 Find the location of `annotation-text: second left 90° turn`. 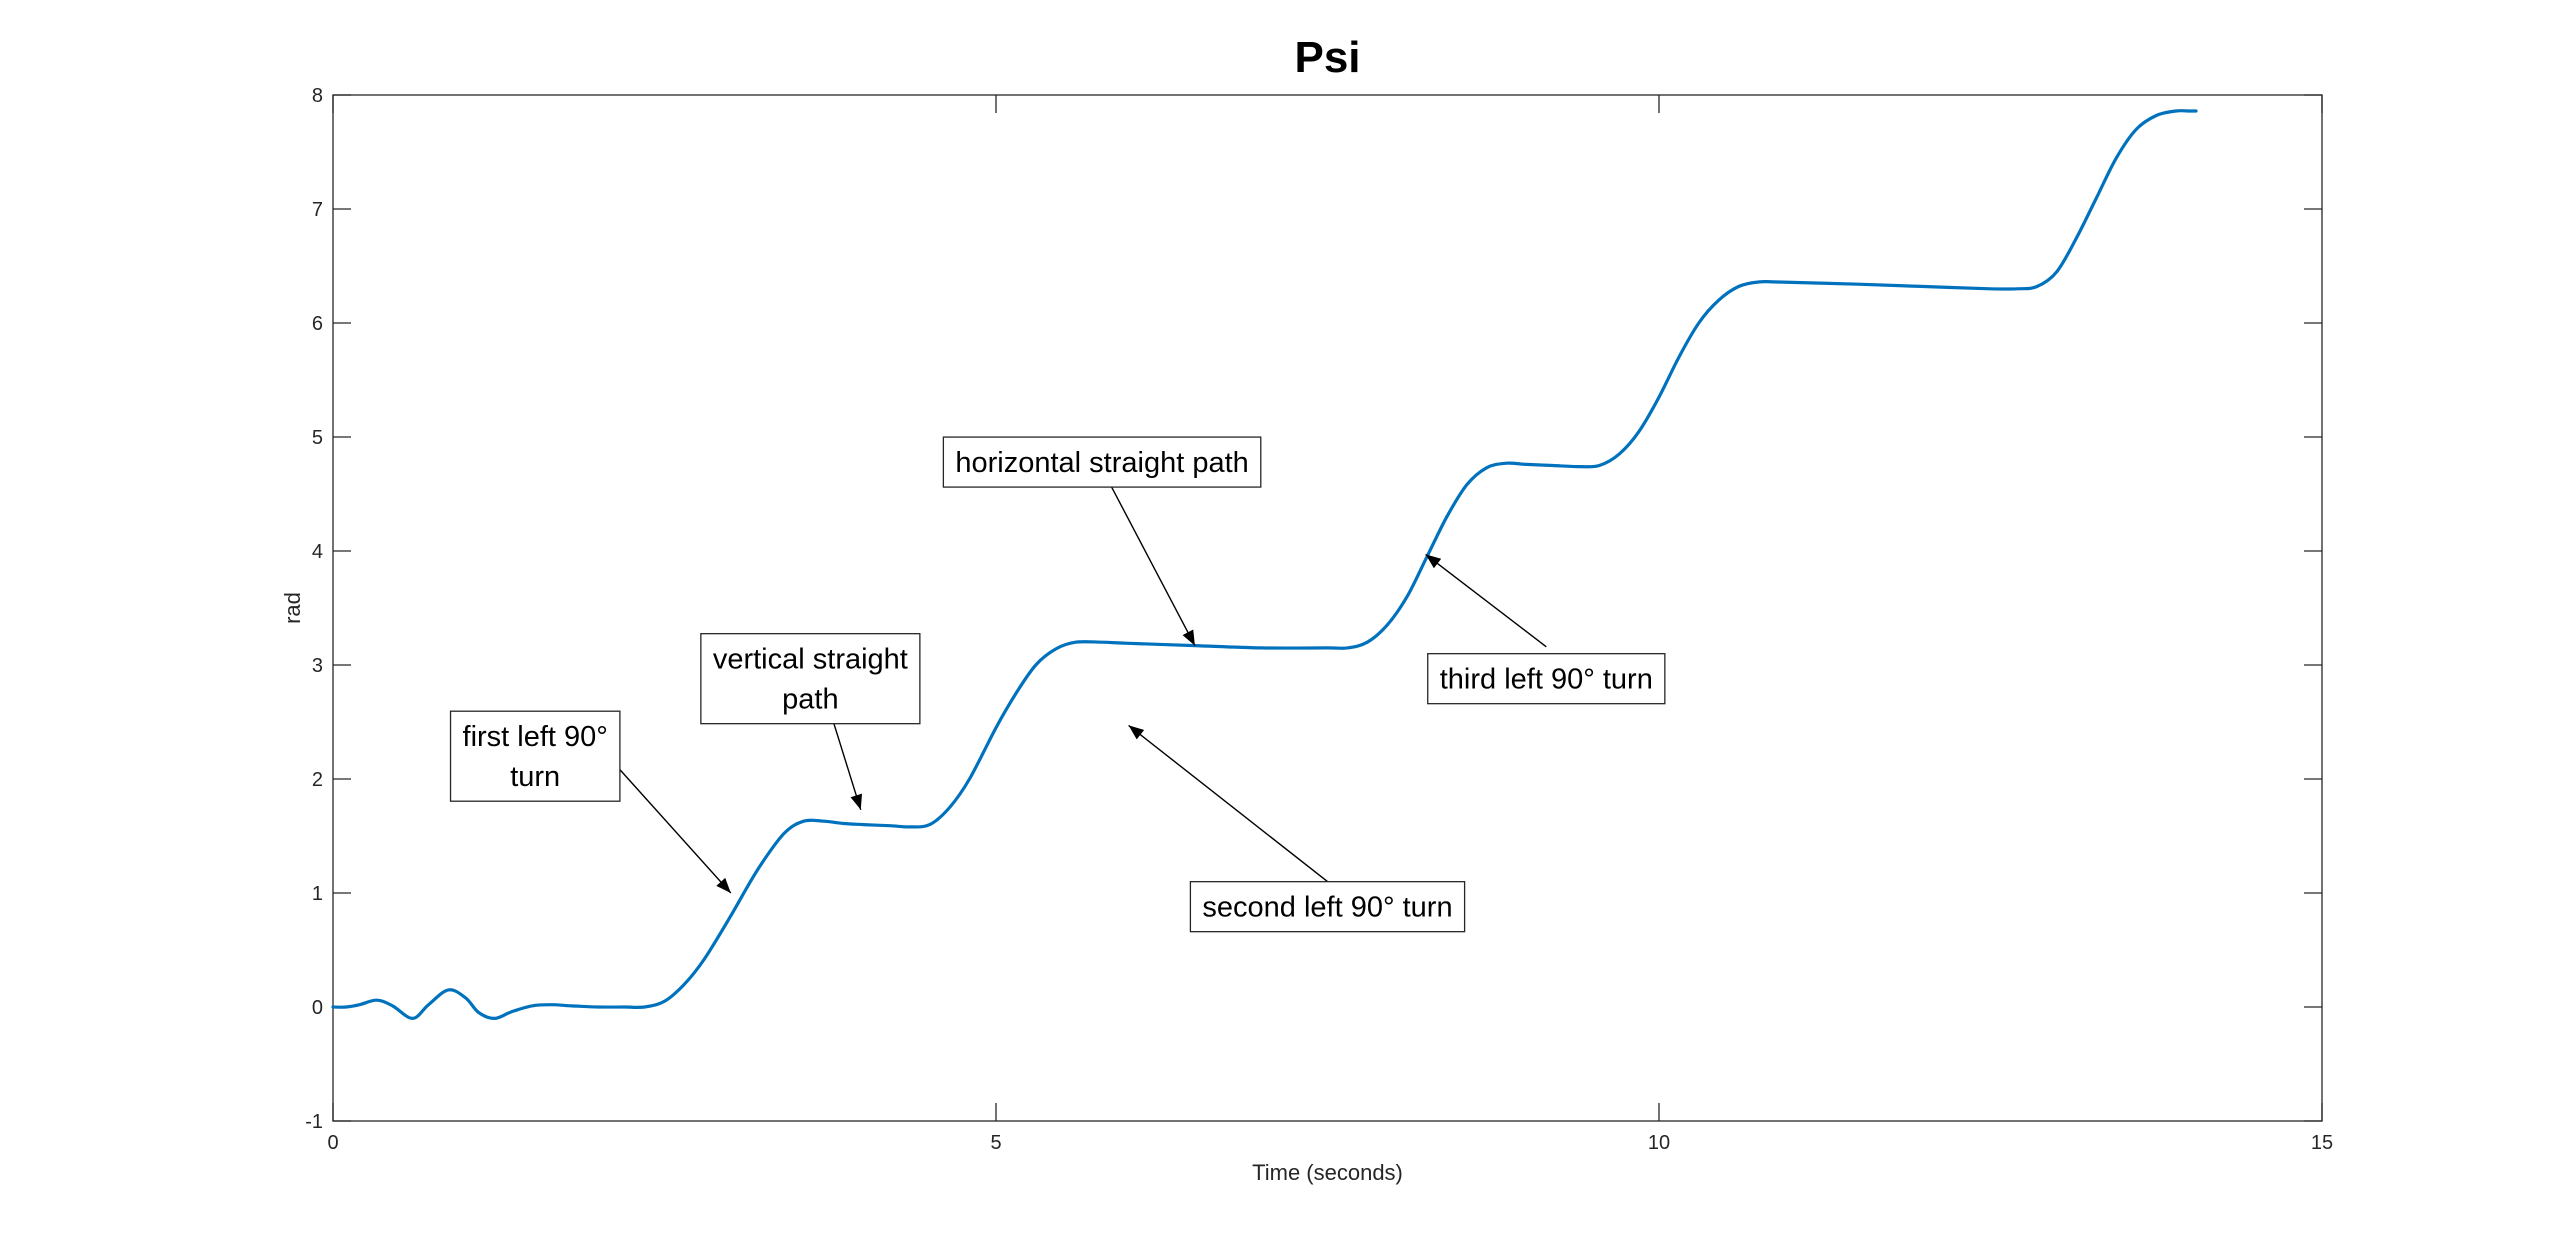

annotation-text: second left 90° turn is located at coordinates (1327, 908).